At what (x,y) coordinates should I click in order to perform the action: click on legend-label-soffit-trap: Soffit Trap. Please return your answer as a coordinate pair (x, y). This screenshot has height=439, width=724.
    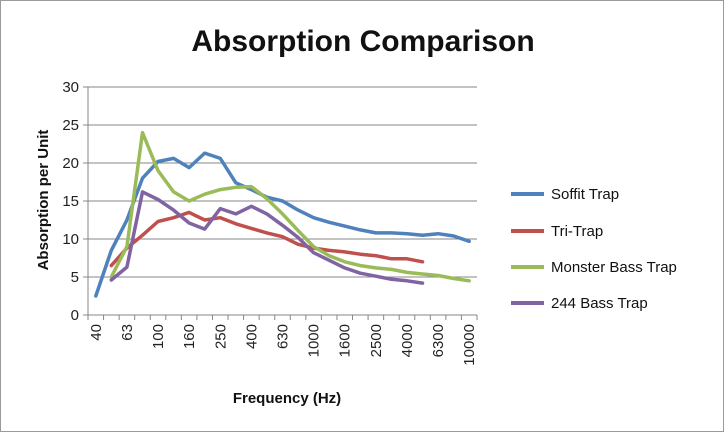
    Looking at the image, I should click on (585, 194).